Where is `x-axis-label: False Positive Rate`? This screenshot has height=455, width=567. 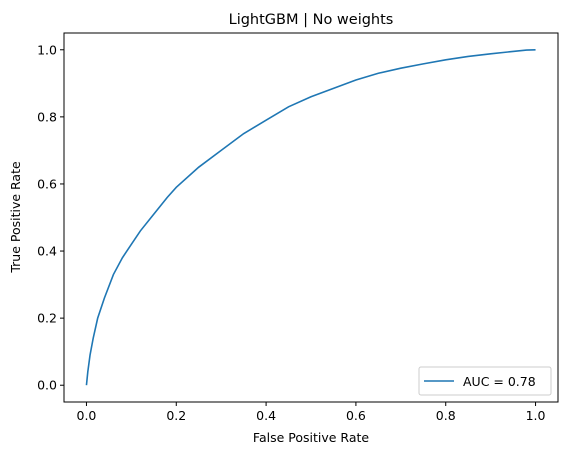
x-axis-label: False Positive Rate is located at coordinates (311, 437).